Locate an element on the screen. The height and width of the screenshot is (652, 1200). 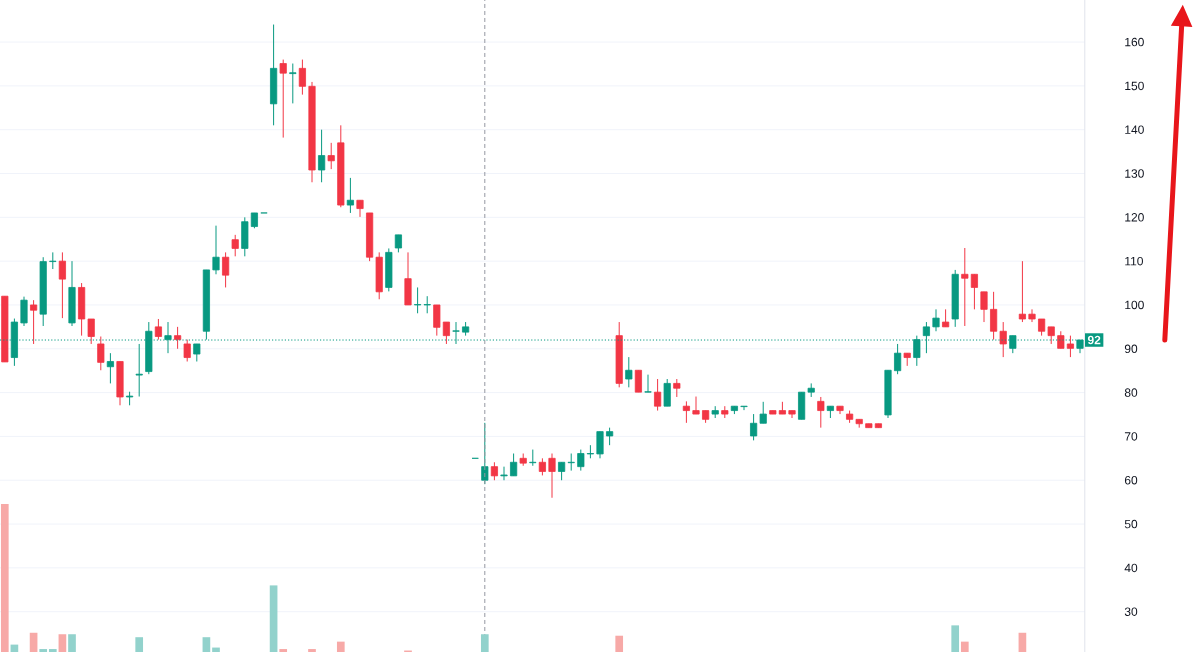
y-tick-label: 90 is located at coordinates (1131, 349).